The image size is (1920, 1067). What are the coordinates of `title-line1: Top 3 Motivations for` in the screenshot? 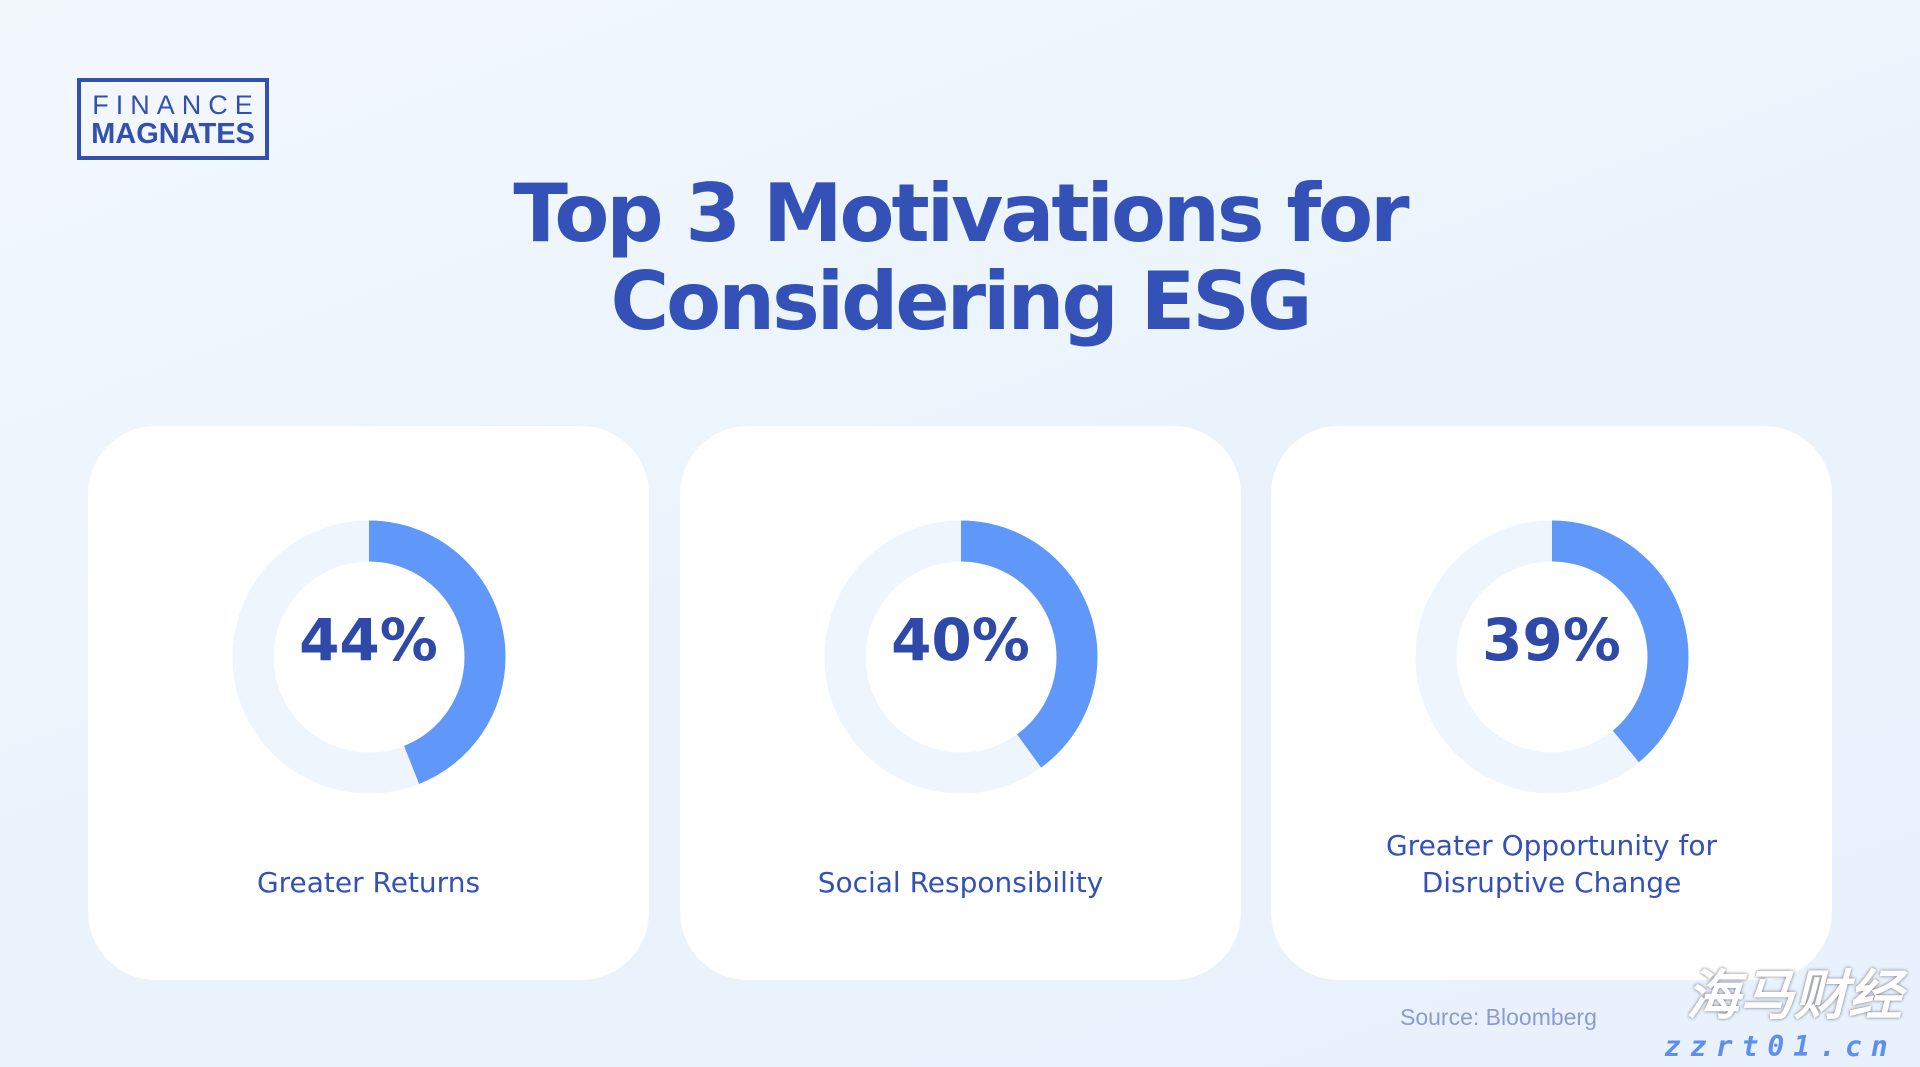 It's located at (961, 213).